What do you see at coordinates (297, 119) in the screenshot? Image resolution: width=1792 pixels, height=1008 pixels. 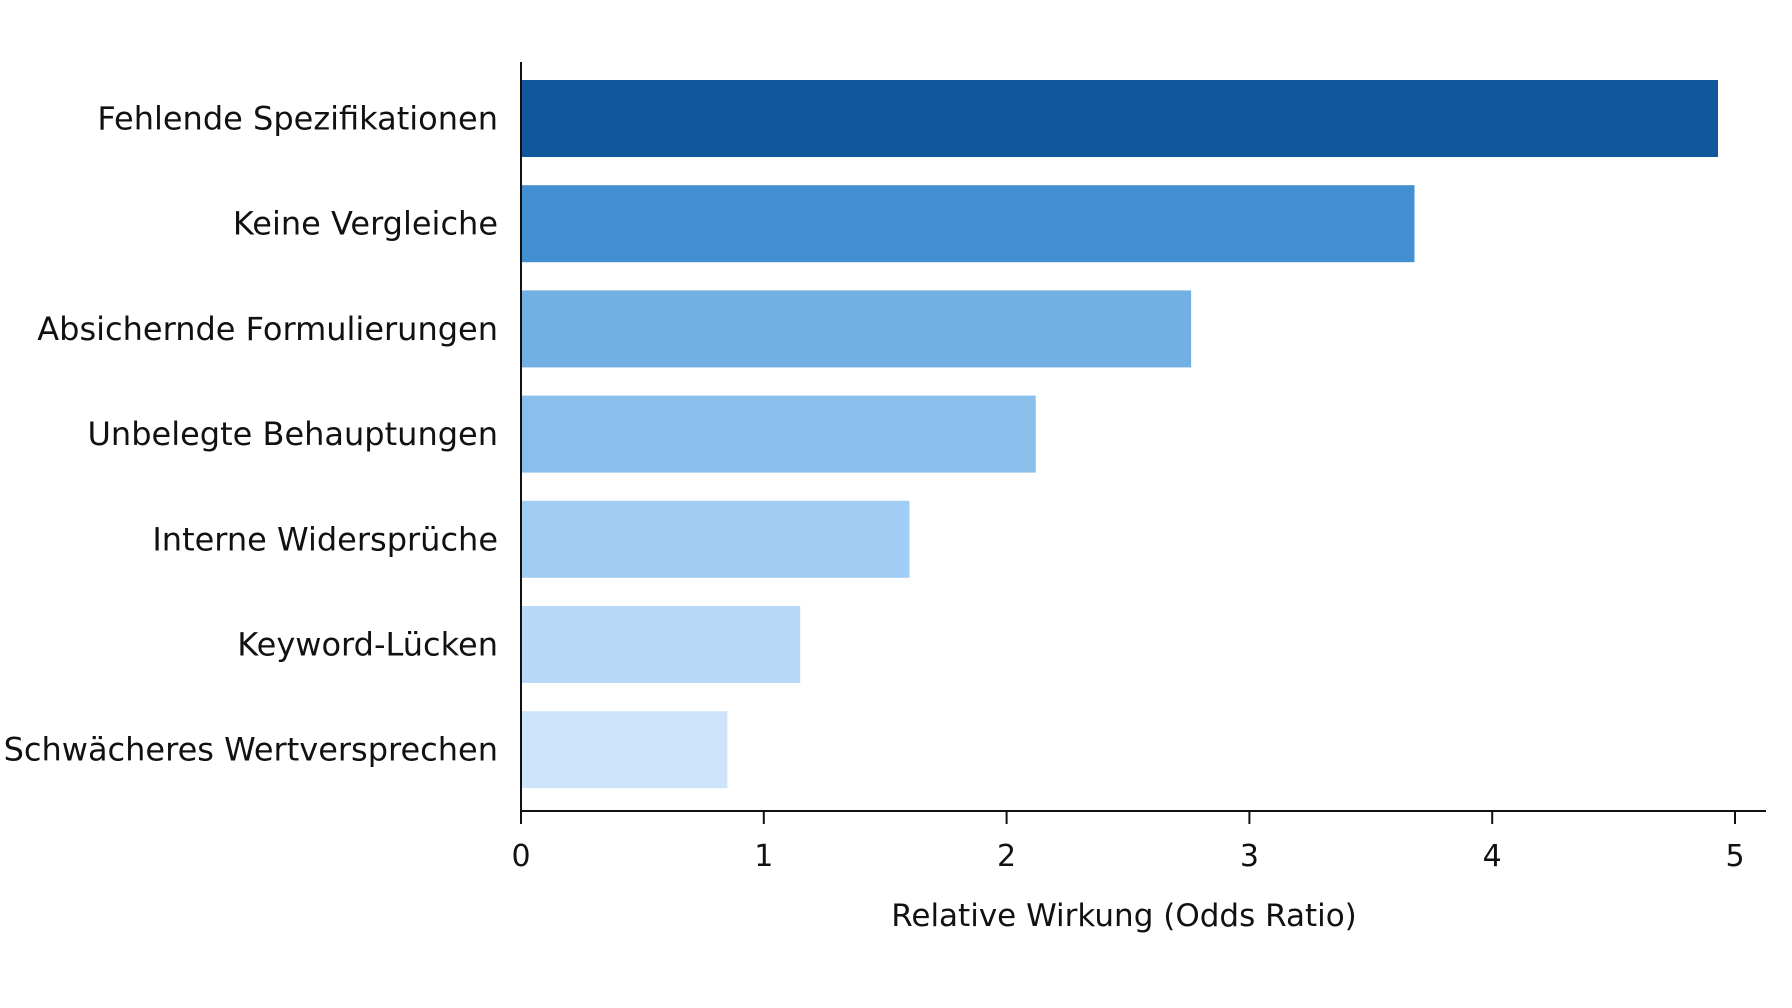 I see `category-label-1: Fehlende Spezifikationen` at bounding box center [297, 119].